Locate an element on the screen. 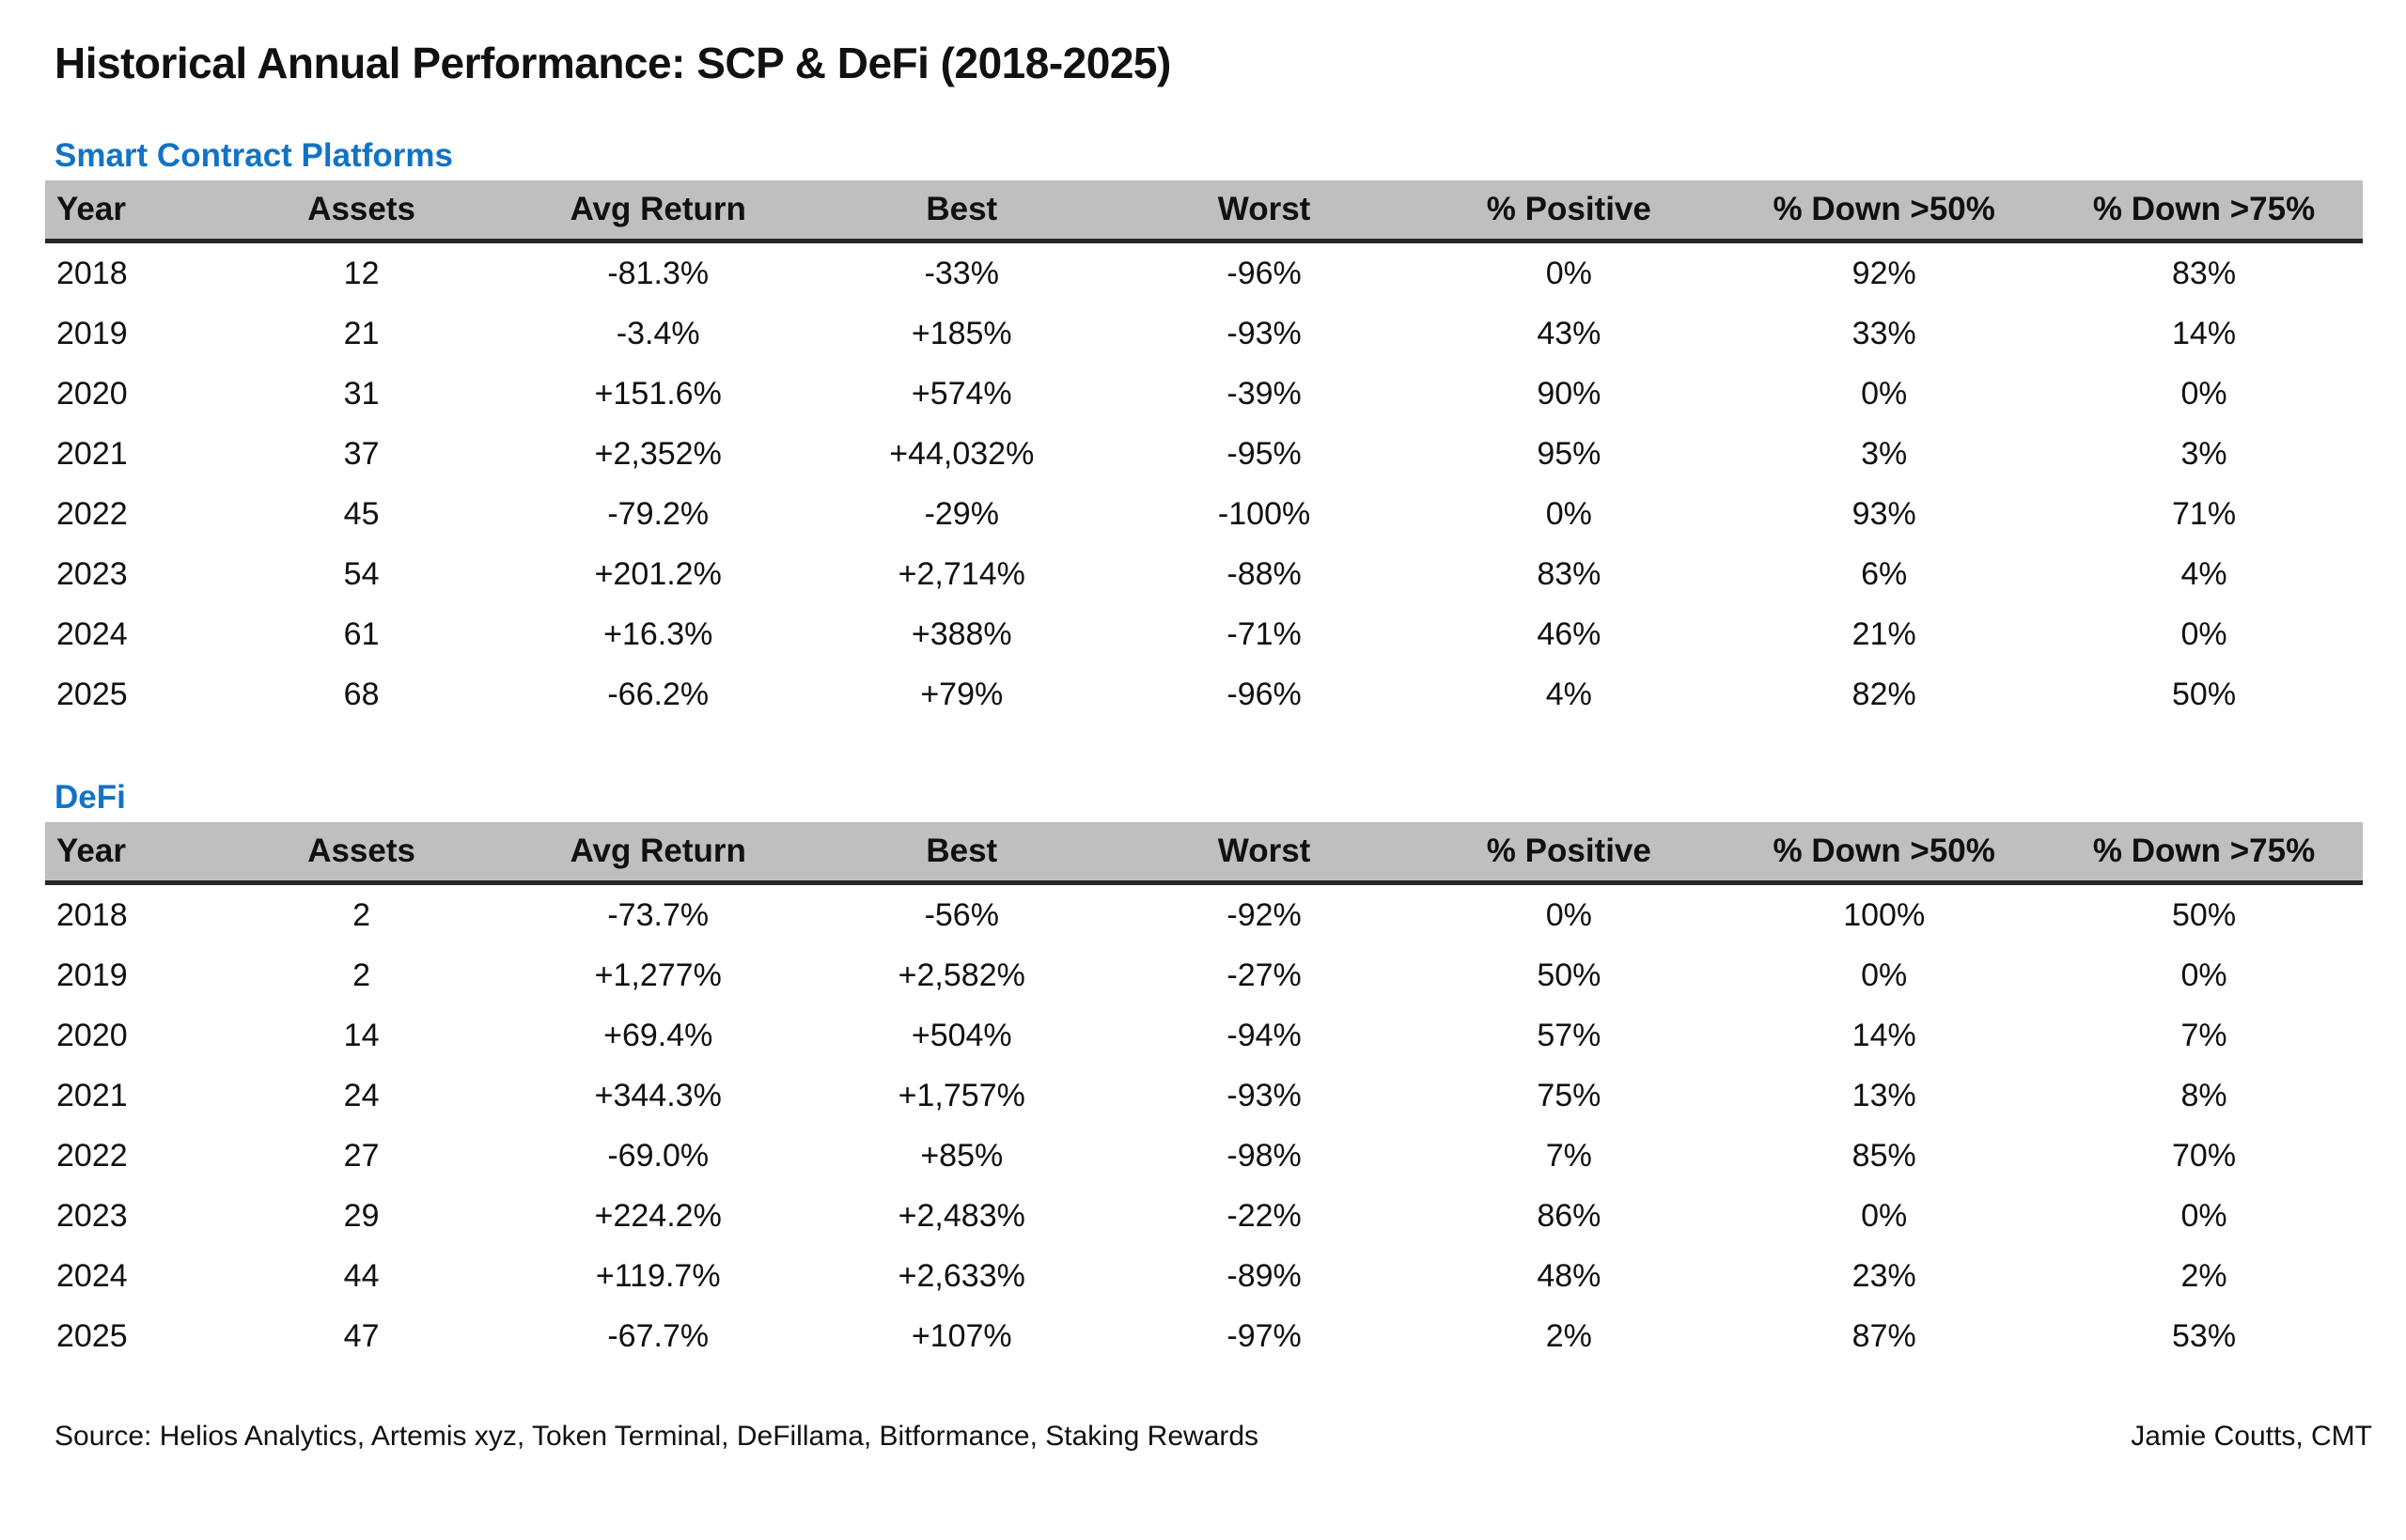  table-row: 2023 29 +224.2% +2,483% -22% 86% 0% 0% is located at coordinates (1204, 1216).